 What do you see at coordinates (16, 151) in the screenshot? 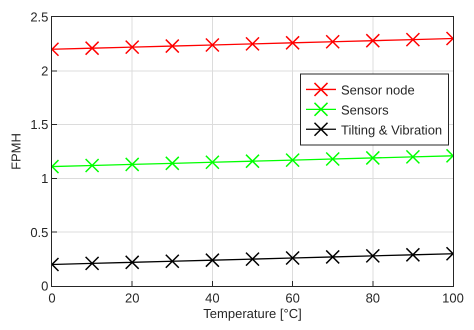
I see `y-axis-title: FPMH` at bounding box center [16, 151].